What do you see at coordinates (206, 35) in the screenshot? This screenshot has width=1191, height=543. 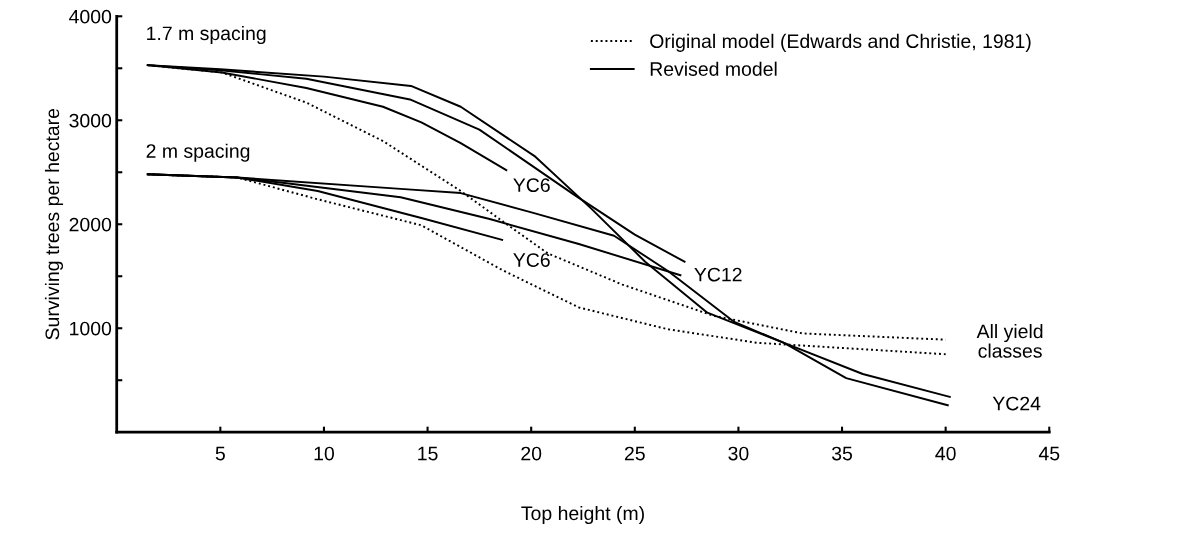 I see `annotation: 1.7 m spacing` at bounding box center [206, 35].